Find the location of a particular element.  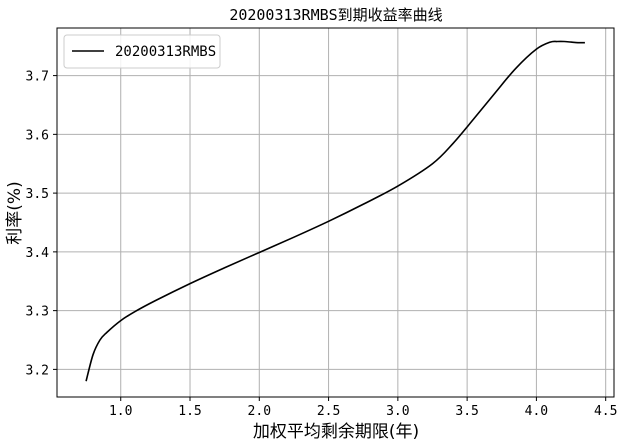

x-tick-label: 2.0 is located at coordinates (259, 411).